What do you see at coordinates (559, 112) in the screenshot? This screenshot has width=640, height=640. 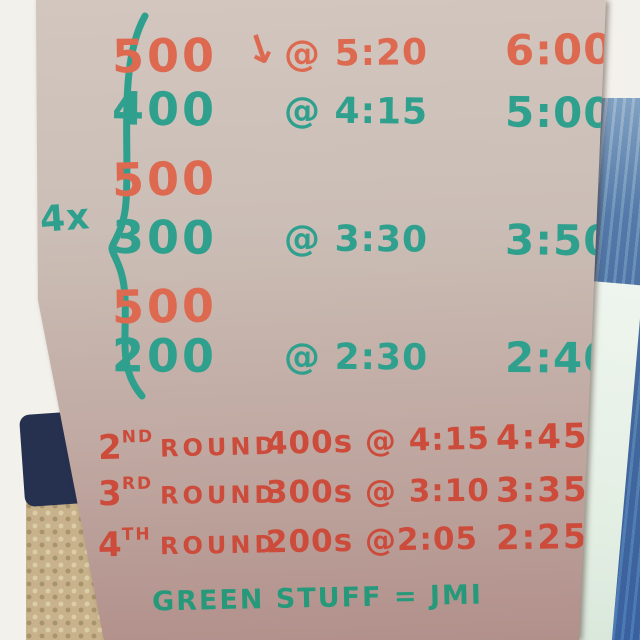 I see `set-goal-time: 5:00` at bounding box center [559, 112].